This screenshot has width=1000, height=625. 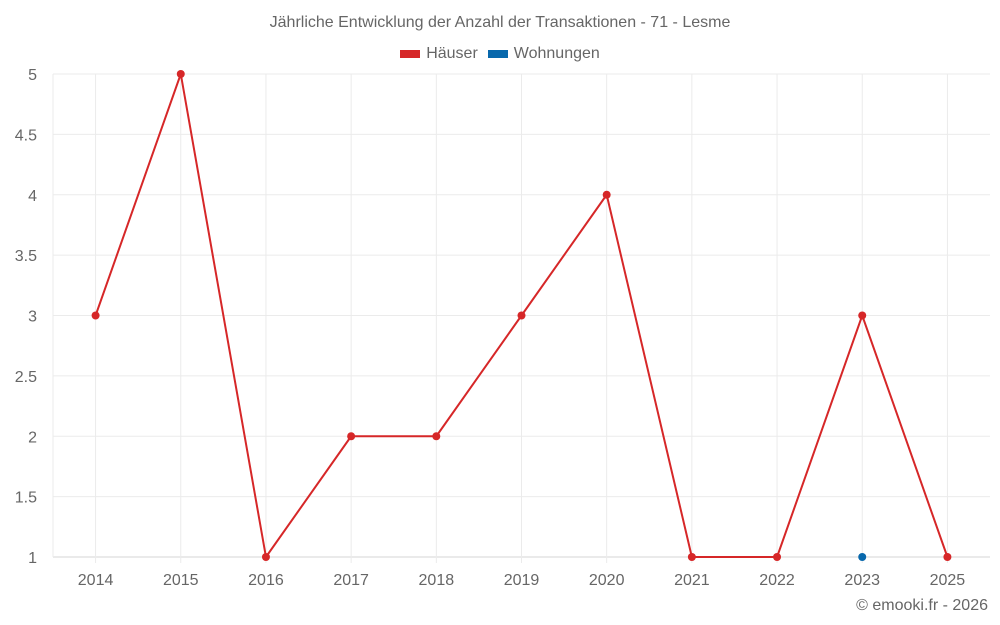 I want to click on copyright-credit: © emooki.fr - 2026, so click(x=922, y=605).